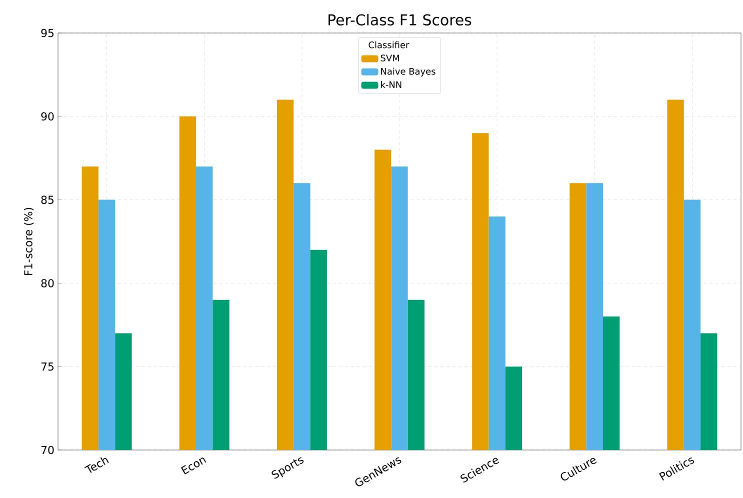 The width and height of the screenshot is (743, 498). I want to click on legend-label: SVM, so click(389, 58).